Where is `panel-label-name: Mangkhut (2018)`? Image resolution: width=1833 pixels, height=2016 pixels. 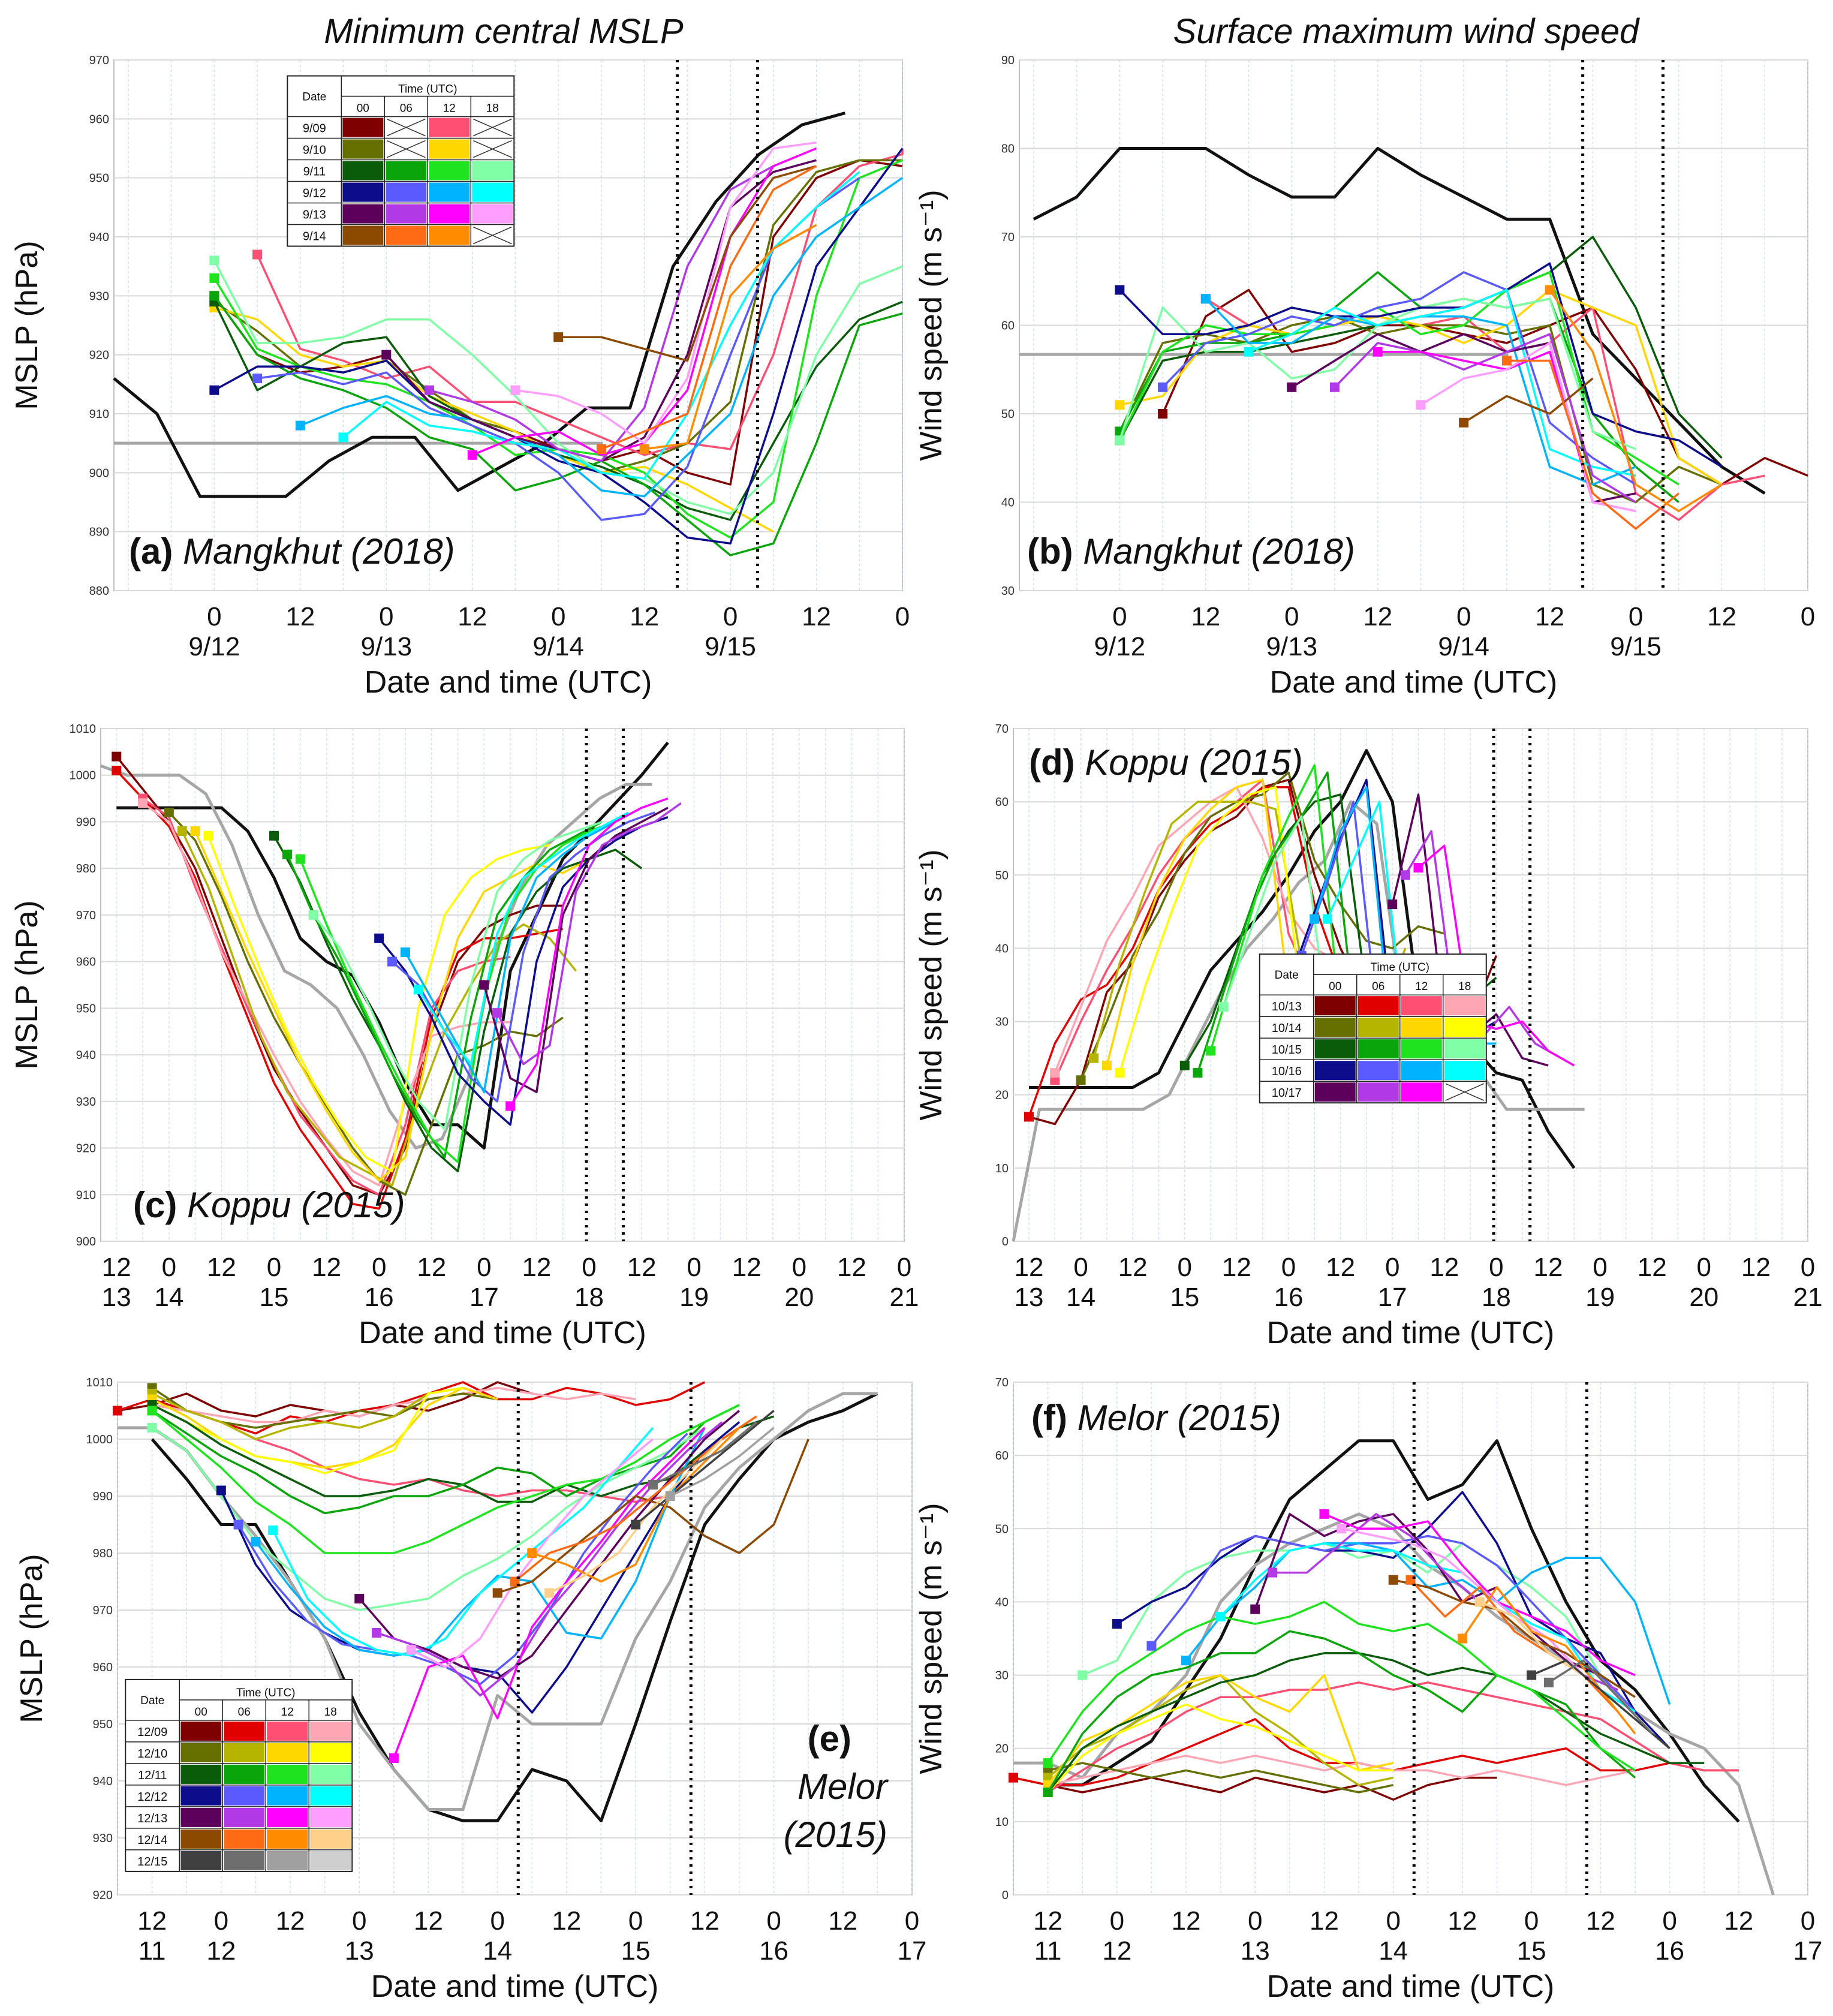
panel-label-name: Mangkhut (2018) is located at coordinates (1219, 551).